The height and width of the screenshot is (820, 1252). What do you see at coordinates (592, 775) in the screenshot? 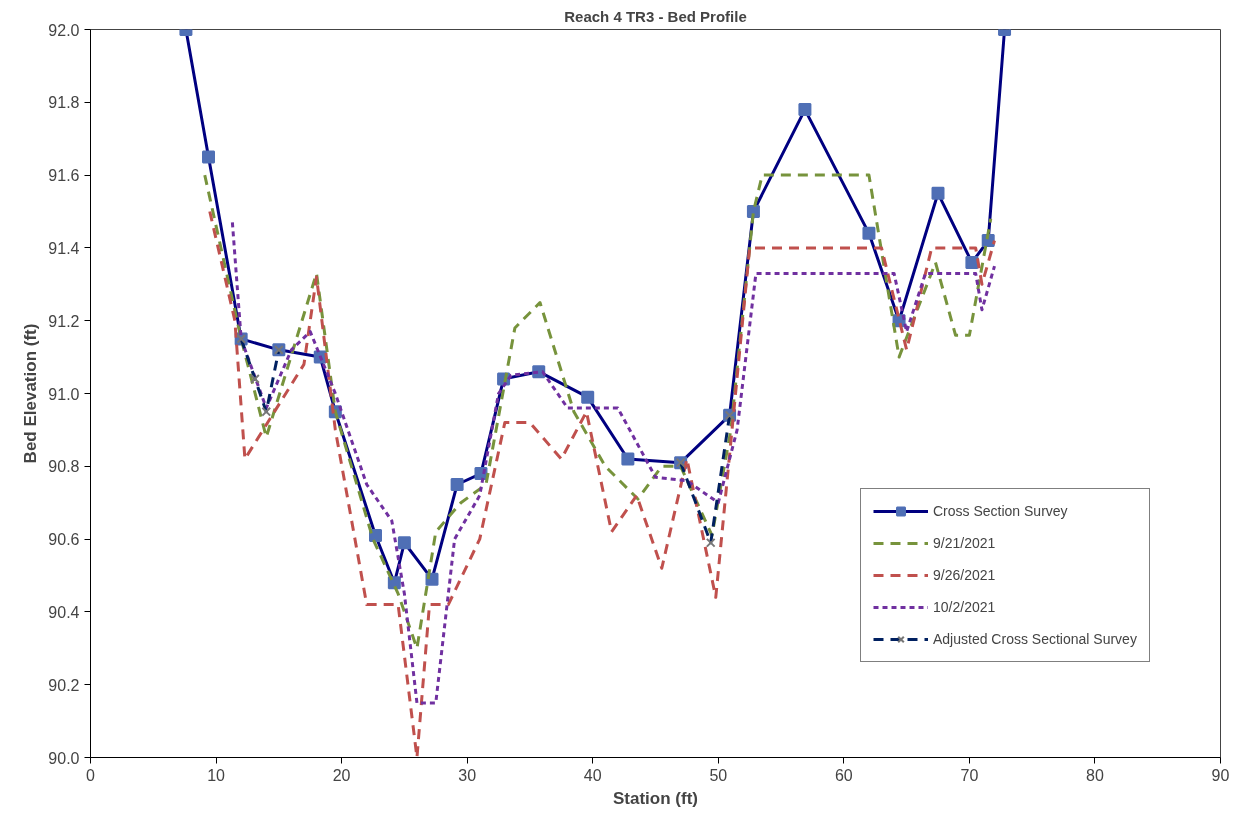
I see `x-tick-label: 40` at bounding box center [592, 775].